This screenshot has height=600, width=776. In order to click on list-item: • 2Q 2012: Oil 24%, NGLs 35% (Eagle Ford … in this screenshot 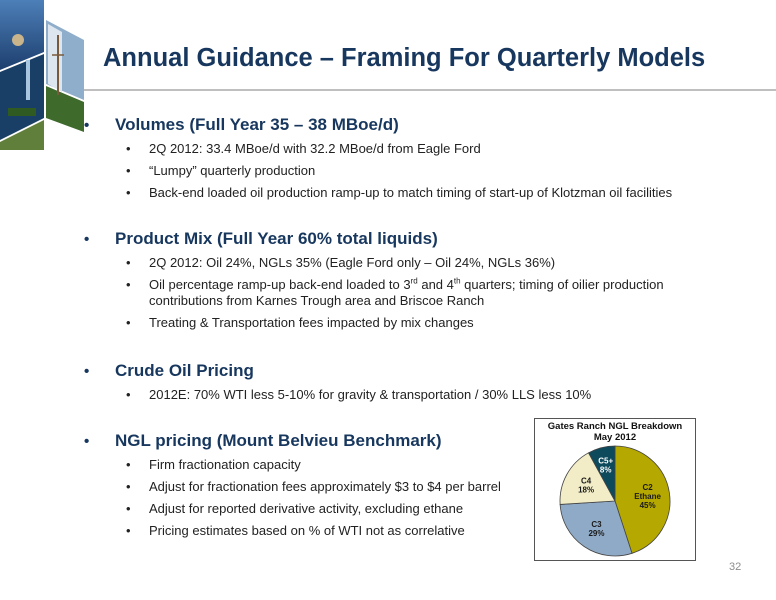, I will do `click(341, 262)`.